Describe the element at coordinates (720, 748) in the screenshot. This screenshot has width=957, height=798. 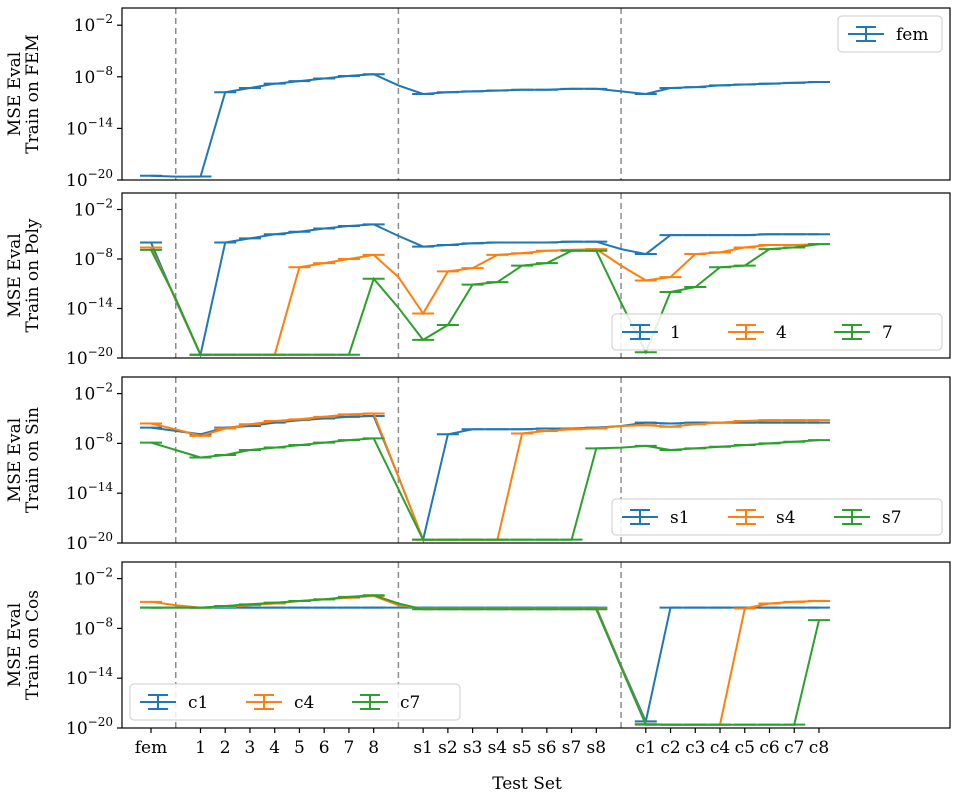
I see `x-tick-label: c4` at that location.